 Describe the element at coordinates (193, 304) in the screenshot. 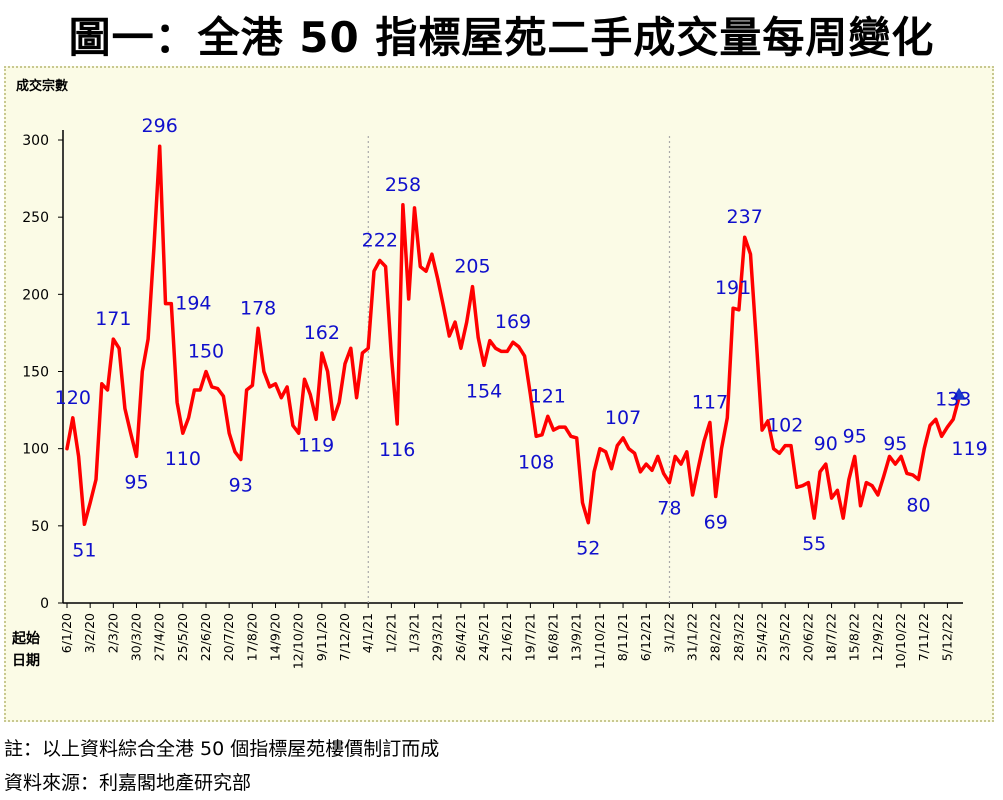

I see `data-label: 194` at that location.